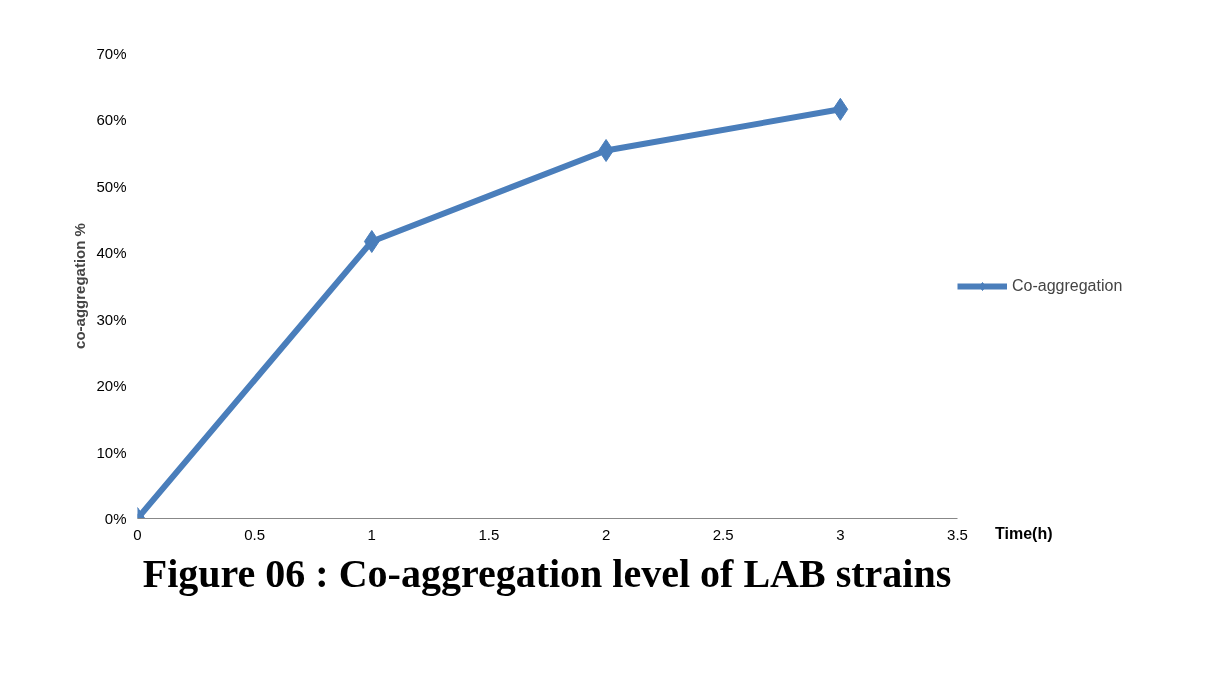 Image resolution: width=1207 pixels, height=684 pixels. I want to click on x-tick-label: 0.5, so click(255, 534).